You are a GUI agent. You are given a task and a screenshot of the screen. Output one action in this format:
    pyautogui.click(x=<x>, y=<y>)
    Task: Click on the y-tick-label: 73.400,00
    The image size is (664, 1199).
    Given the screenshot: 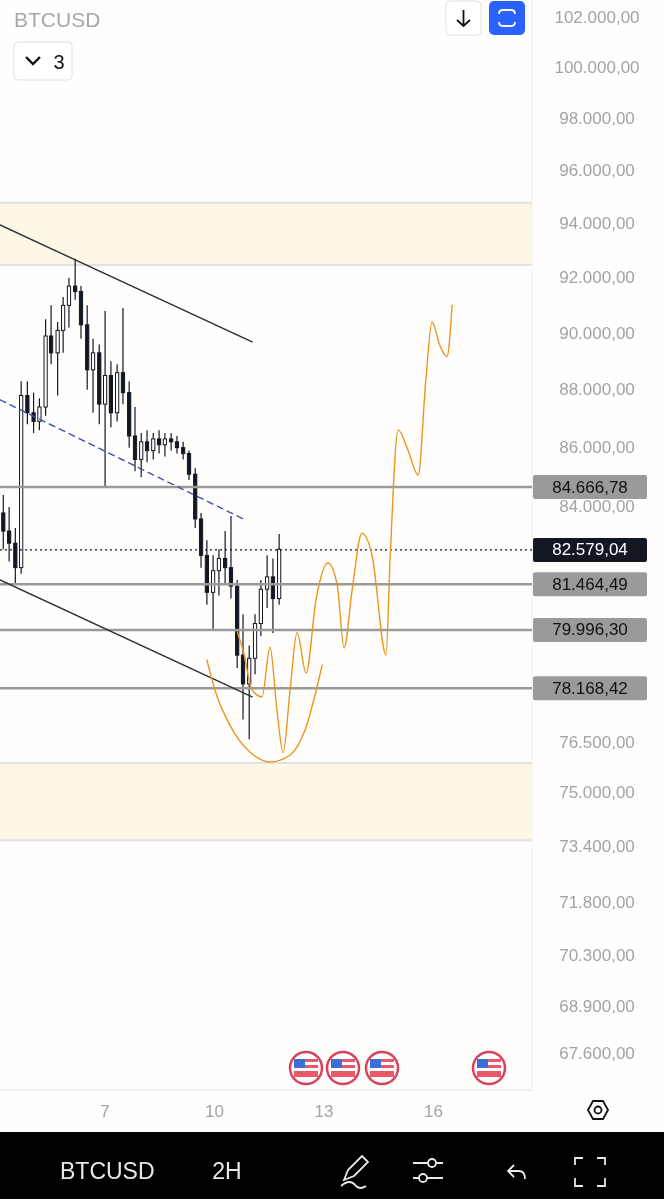 What is the action you would take?
    pyautogui.click(x=597, y=847)
    